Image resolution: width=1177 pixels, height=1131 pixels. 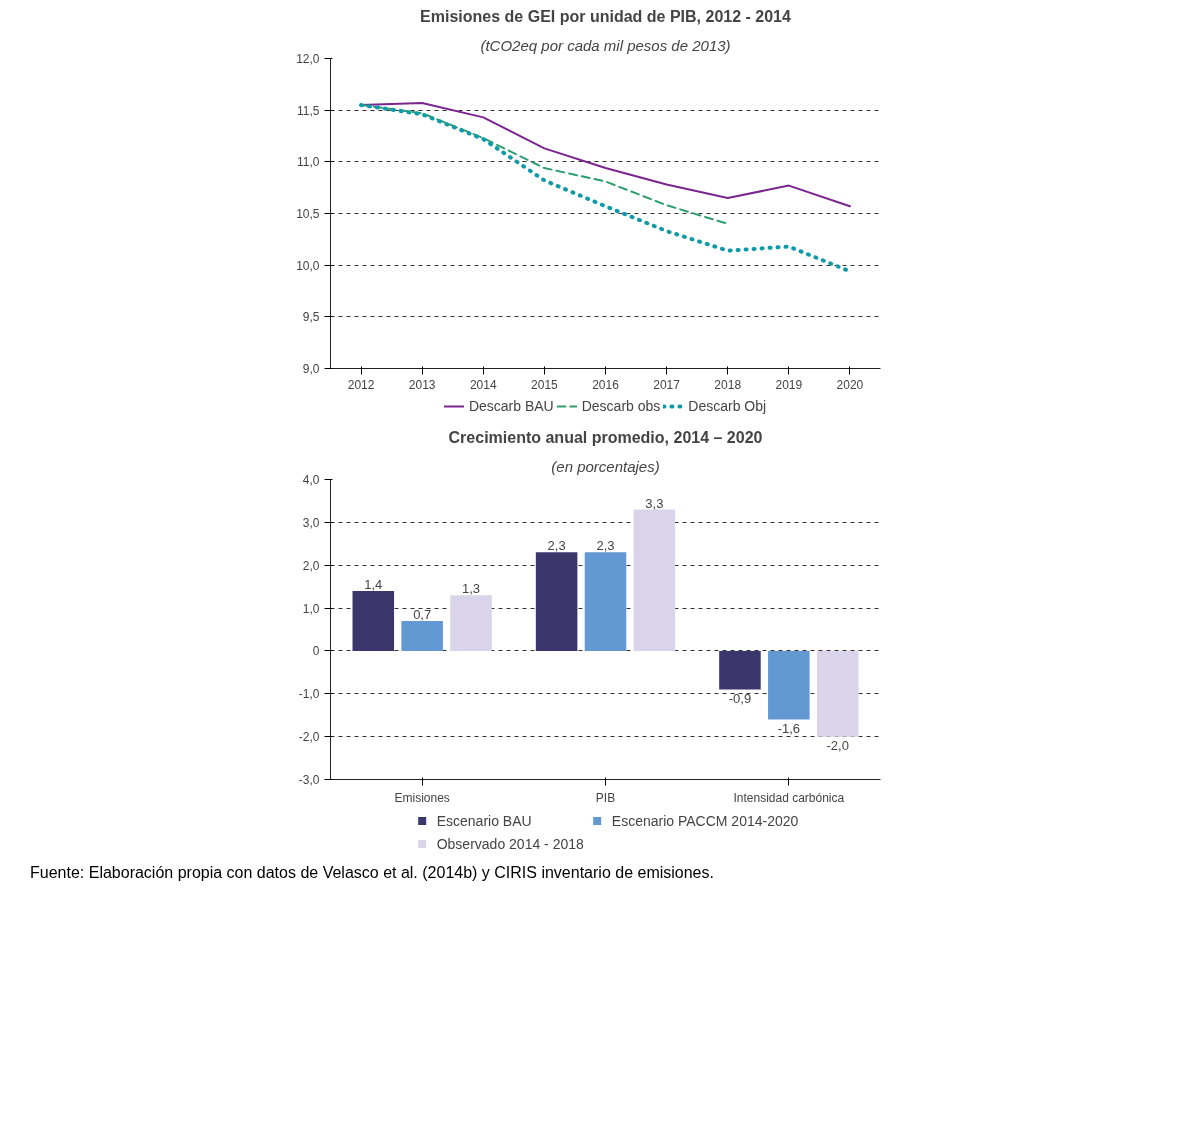 What do you see at coordinates (654, 503) in the screenshot?
I see `data-label: 3,3` at bounding box center [654, 503].